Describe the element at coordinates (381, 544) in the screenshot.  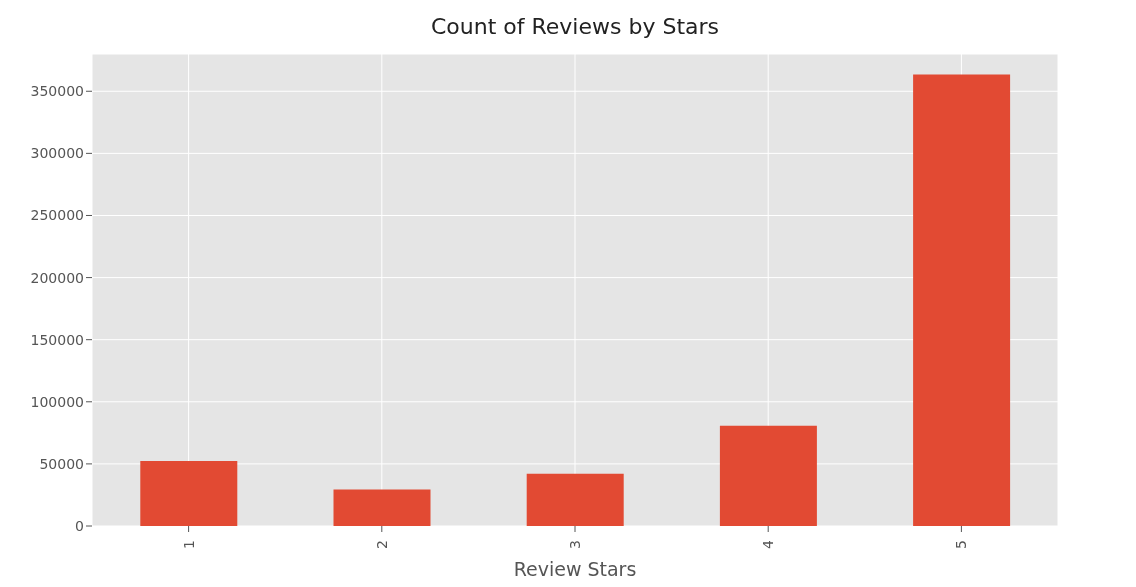
I see `x-tick-label: 2` at that location.